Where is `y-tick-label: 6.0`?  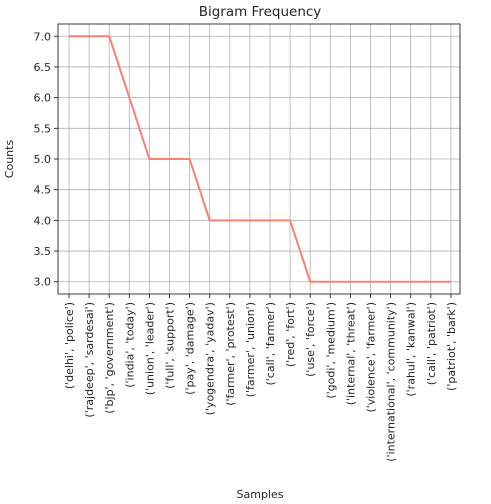
y-tick-label: 6.0 is located at coordinates (43, 98).